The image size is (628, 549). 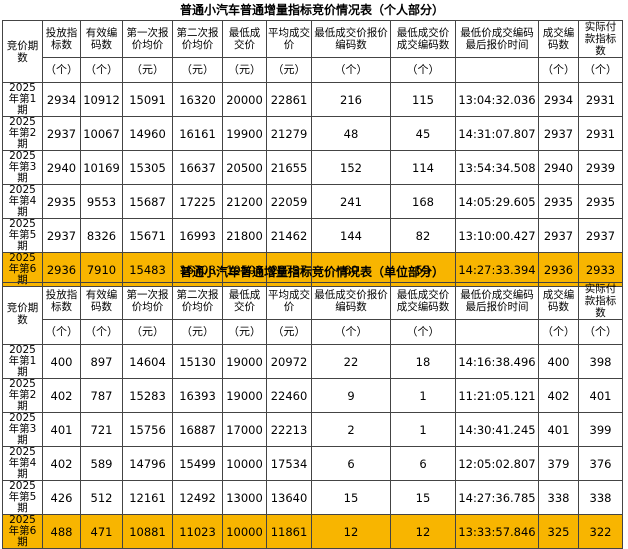 I want to click on data-cell: 15, so click(x=423, y=497).